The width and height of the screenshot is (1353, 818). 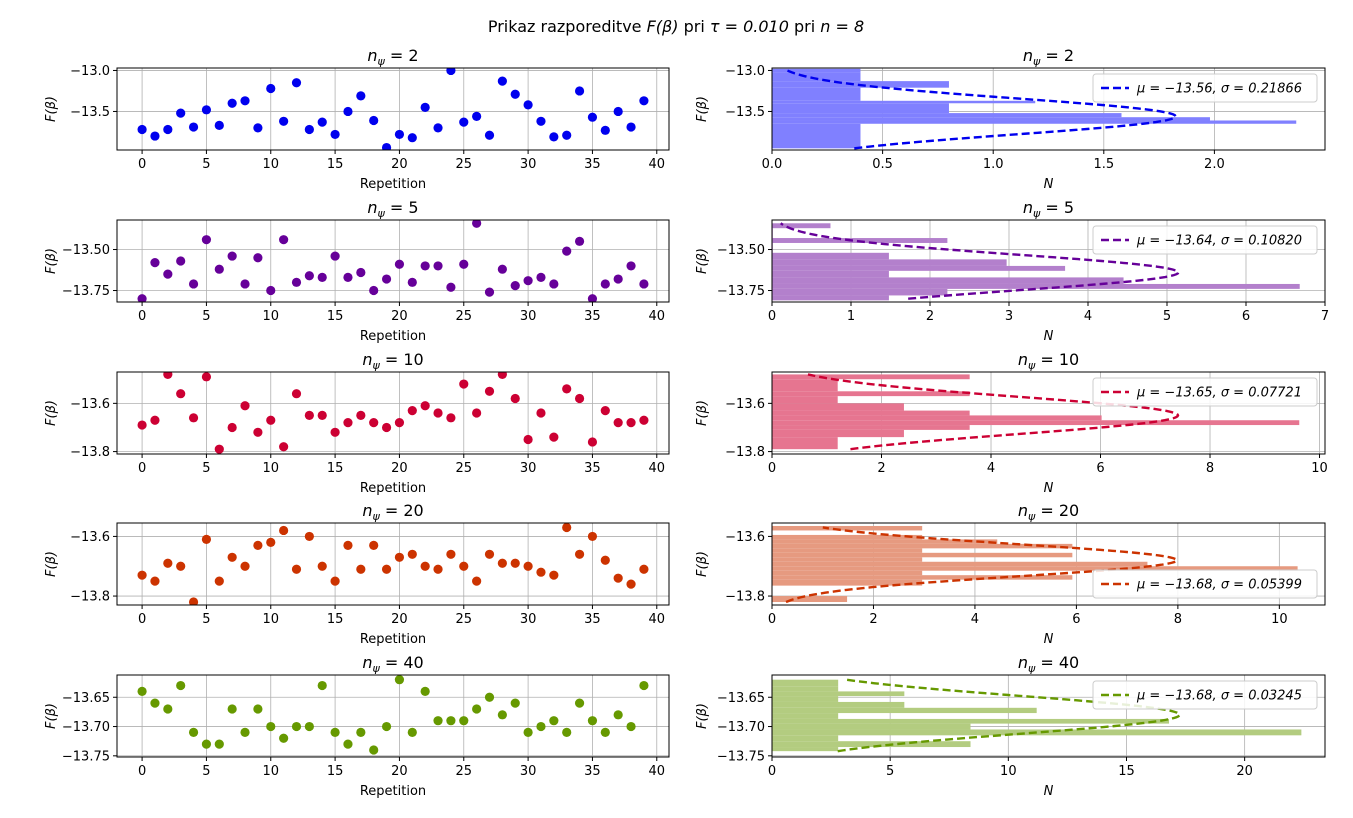 I want to click on x-axis-label: Repetition, so click(x=393, y=791).